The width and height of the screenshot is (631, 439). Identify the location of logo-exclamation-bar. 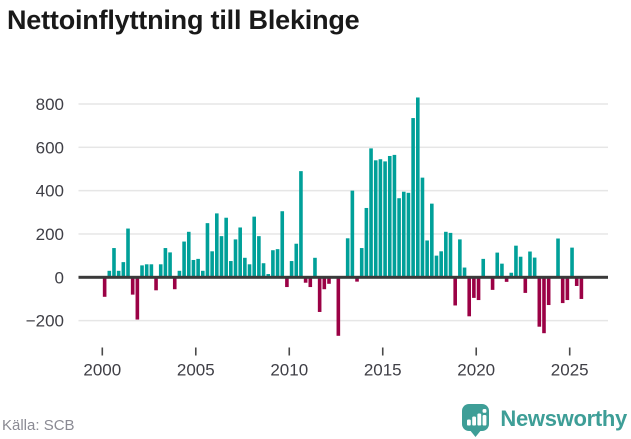
(485, 420).